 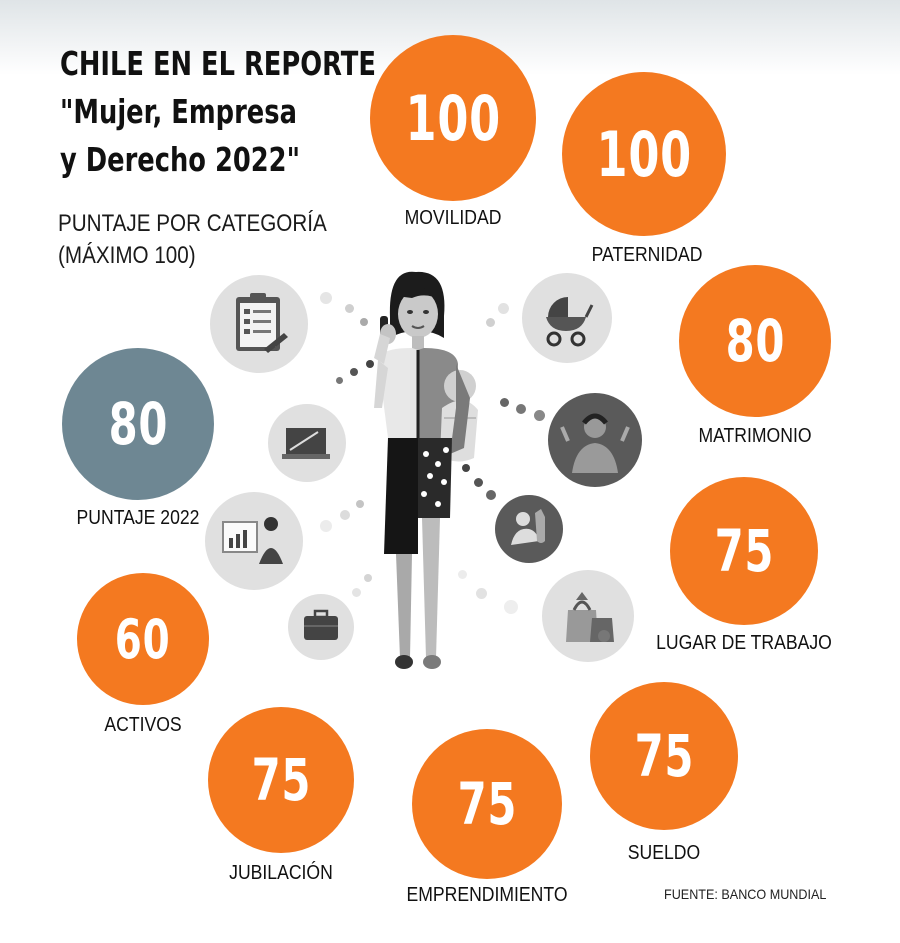 I want to click on puntaje-2022-score: 80, so click(x=138, y=424).